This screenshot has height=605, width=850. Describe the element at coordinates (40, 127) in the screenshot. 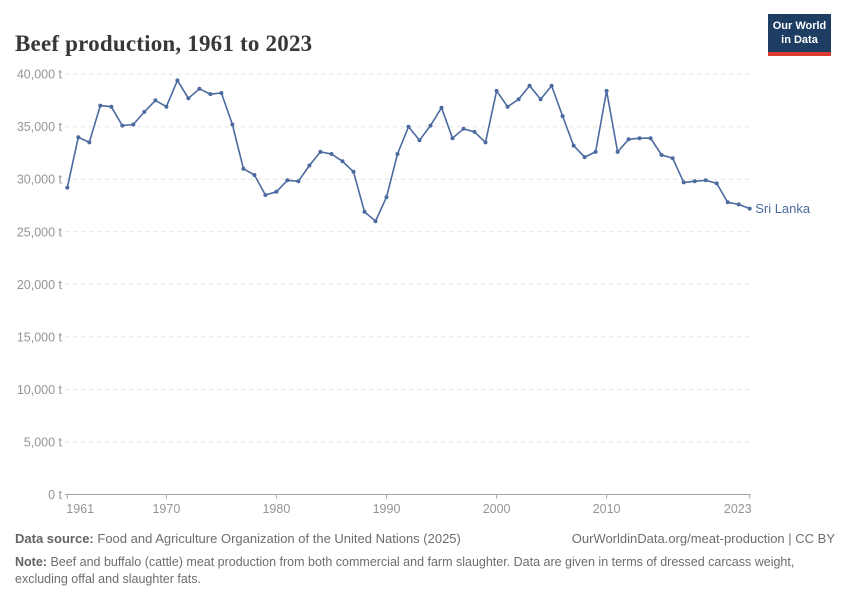

I see `y-axis-tick-label: 35,000 t` at that location.